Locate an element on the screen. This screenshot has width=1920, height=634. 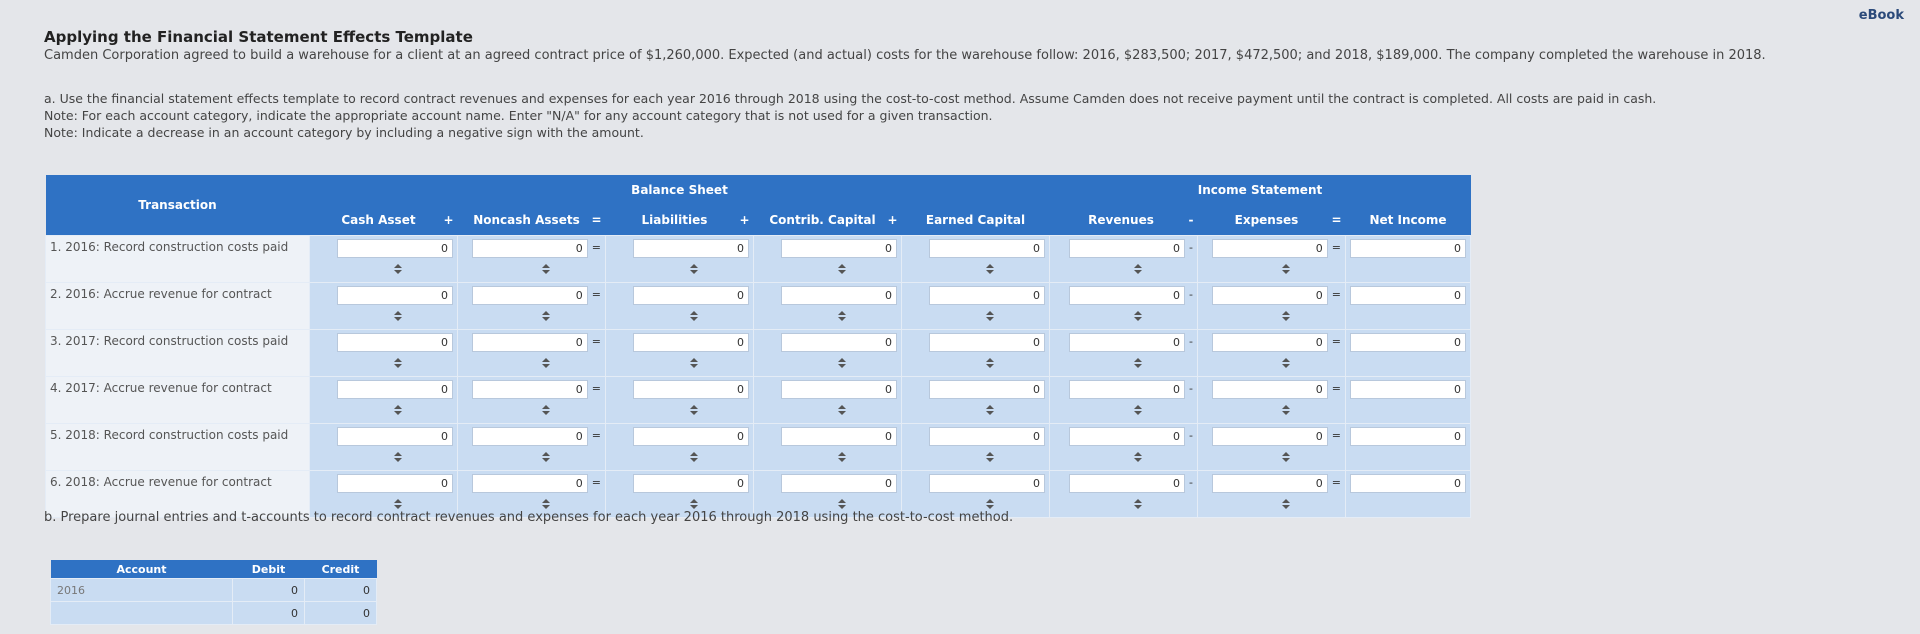
ebook-link: eBook is located at coordinates (1881, 15).